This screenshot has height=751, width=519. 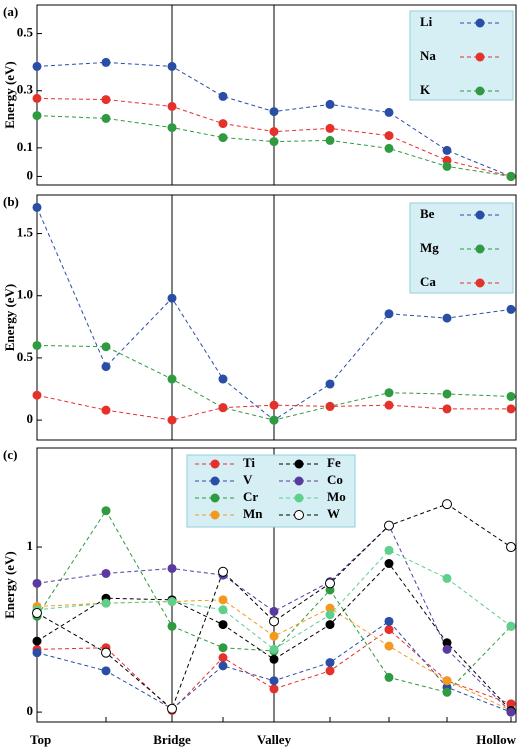 What do you see at coordinates (274, 599) in the screenshot?
I see `series-line` at bounding box center [274, 599].